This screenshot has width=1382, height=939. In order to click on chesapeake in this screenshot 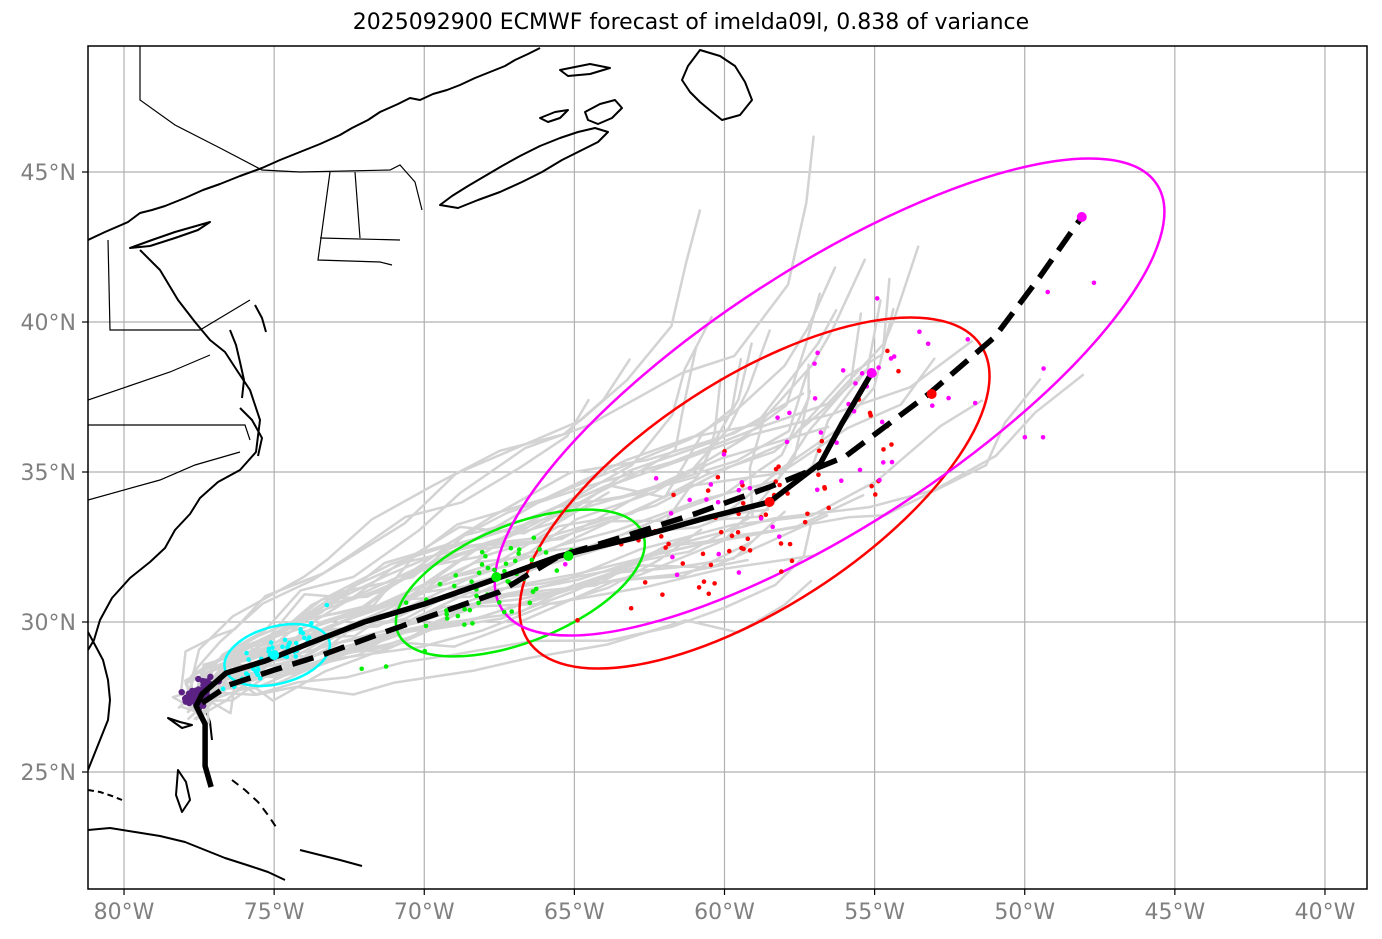, I will do `click(237, 364)`.